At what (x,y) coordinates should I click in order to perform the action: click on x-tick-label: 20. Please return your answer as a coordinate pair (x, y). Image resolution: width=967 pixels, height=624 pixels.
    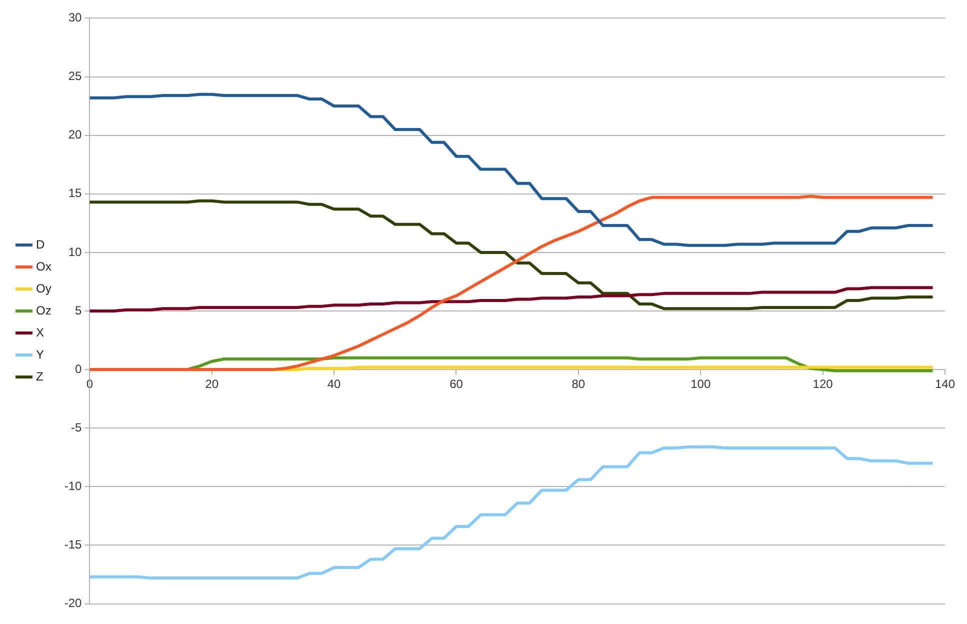
    Looking at the image, I should click on (212, 384).